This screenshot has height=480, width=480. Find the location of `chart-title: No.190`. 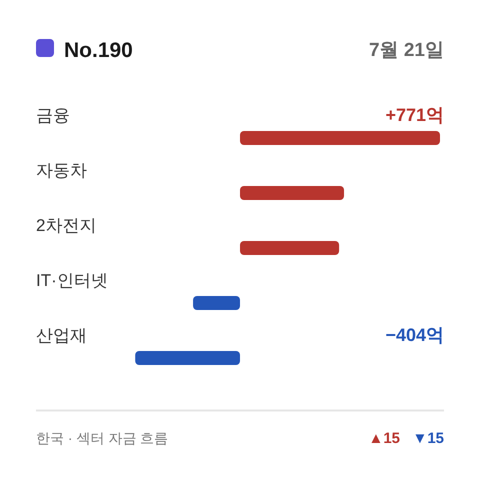

chart-title: No.190 is located at coordinates (98, 50).